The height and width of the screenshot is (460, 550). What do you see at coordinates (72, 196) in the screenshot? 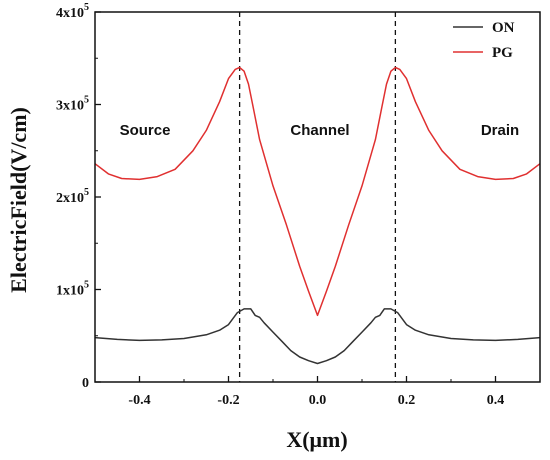
I see `y-tick-label: 2x10⁵` at bounding box center [72, 196].